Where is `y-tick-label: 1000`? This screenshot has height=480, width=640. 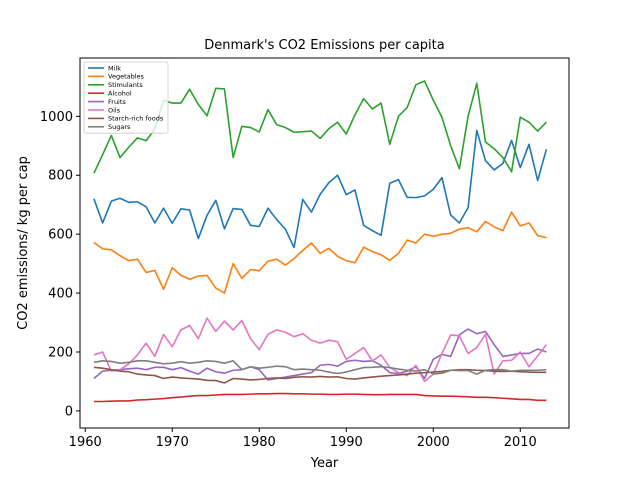
y-tick-label: 1000 is located at coordinates (56, 117).